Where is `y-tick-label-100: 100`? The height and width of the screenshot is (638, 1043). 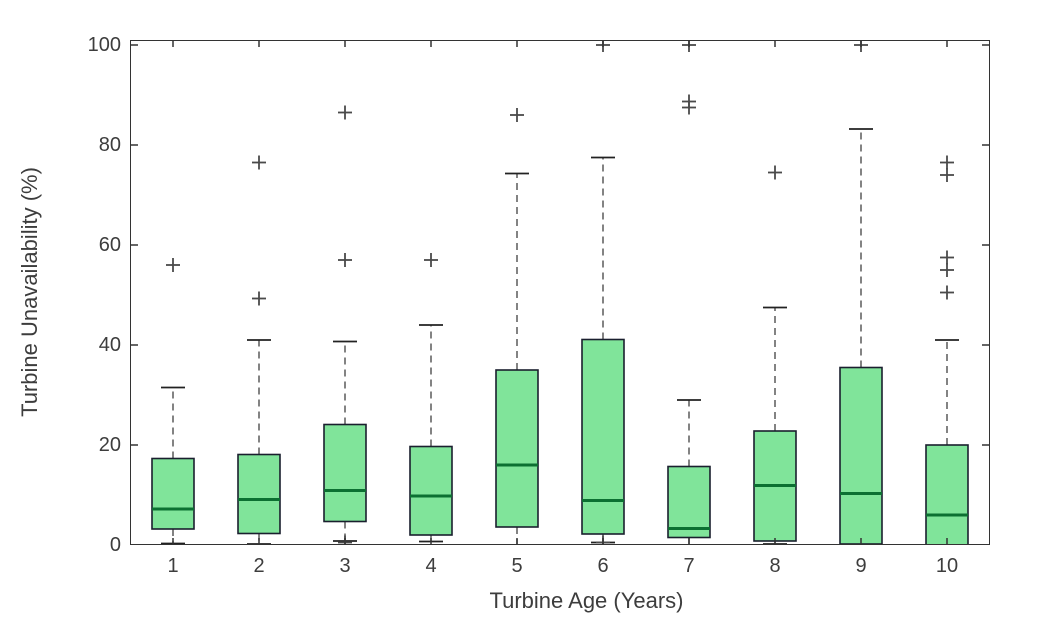 y-tick-label-100: 100 is located at coordinates (104, 45).